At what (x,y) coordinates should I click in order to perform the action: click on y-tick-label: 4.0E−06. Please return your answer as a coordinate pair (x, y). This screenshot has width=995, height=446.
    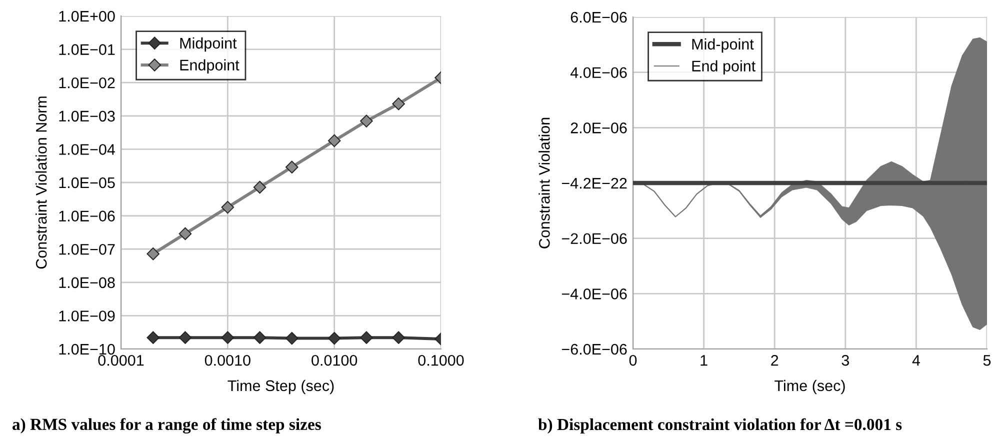
    Looking at the image, I should click on (598, 72).